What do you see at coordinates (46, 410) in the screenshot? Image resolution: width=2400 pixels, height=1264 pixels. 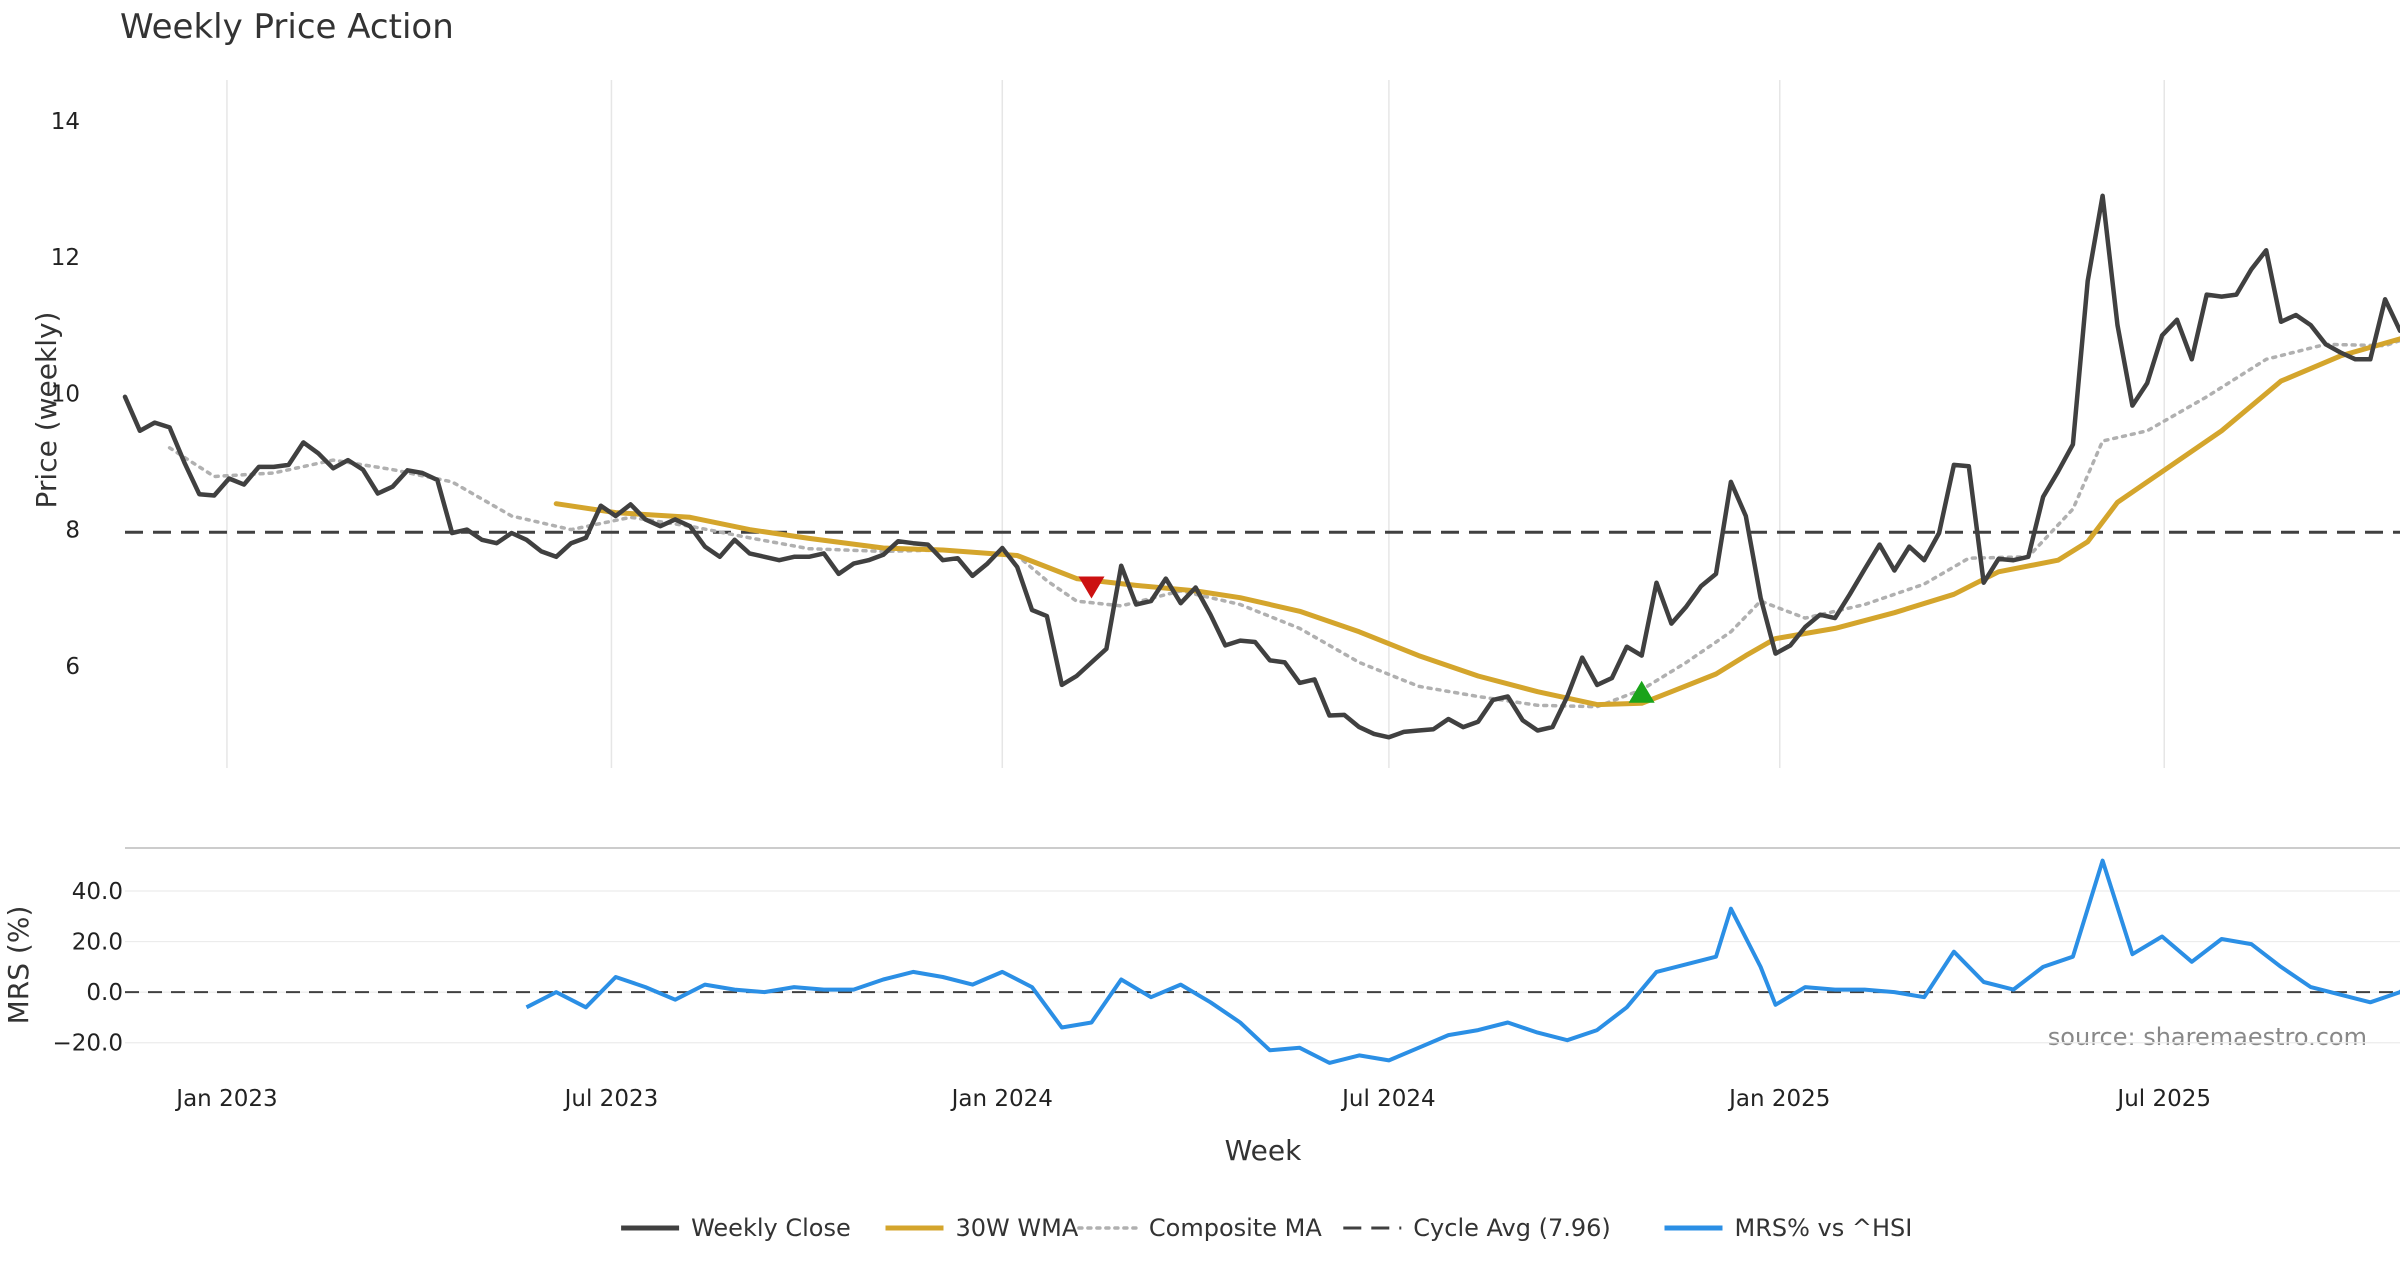 I see `price-axis-title: Price (weekly)` at bounding box center [46, 410].